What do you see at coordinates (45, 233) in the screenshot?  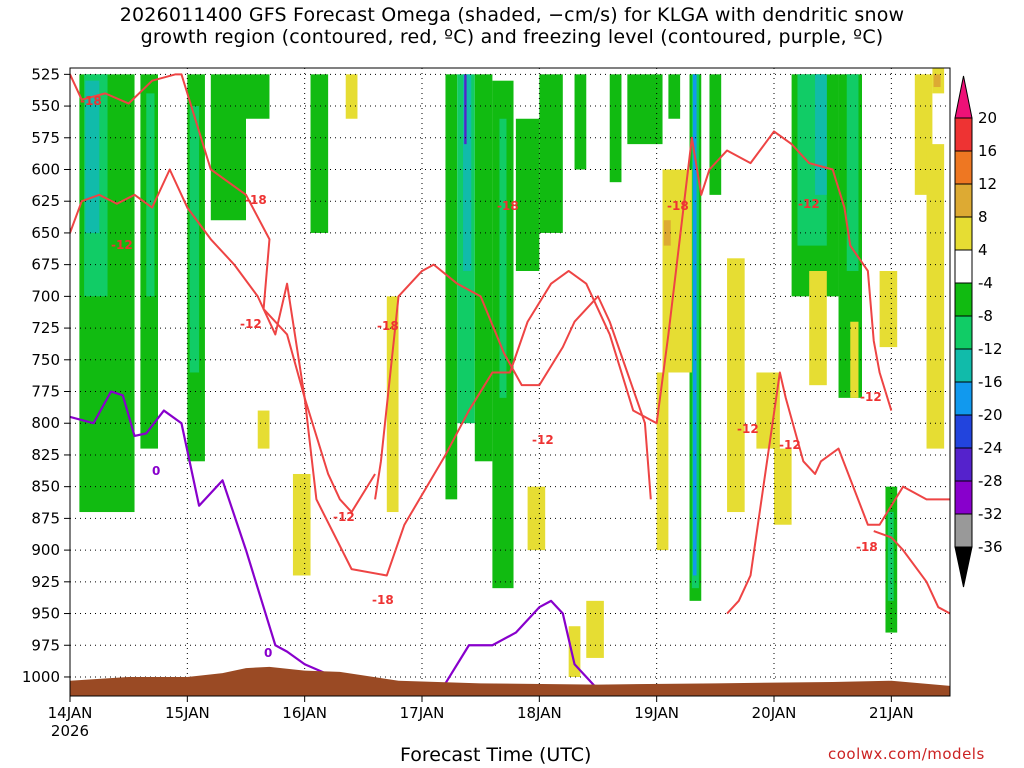 I see `y-tick-label: 650` at bounding box center [45, 233].